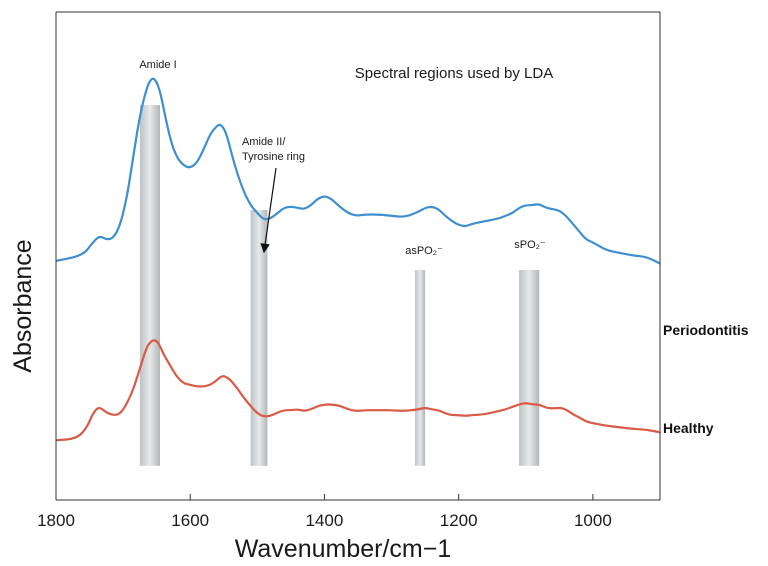  Describe the element at coordinates (268, 210) in the screenshot. I see `amide-ii-arrow` at that location.